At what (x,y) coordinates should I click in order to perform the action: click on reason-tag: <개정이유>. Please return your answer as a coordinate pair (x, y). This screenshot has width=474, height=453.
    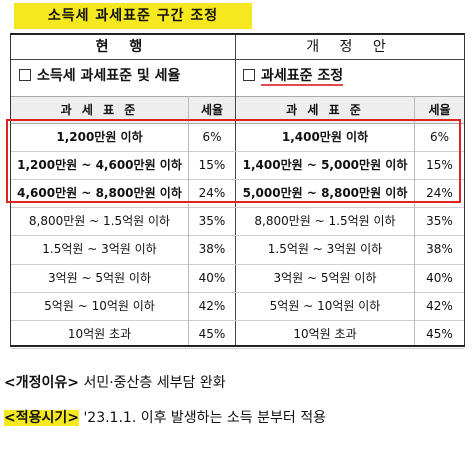
    Looking at the image, I should click on (41, 383).